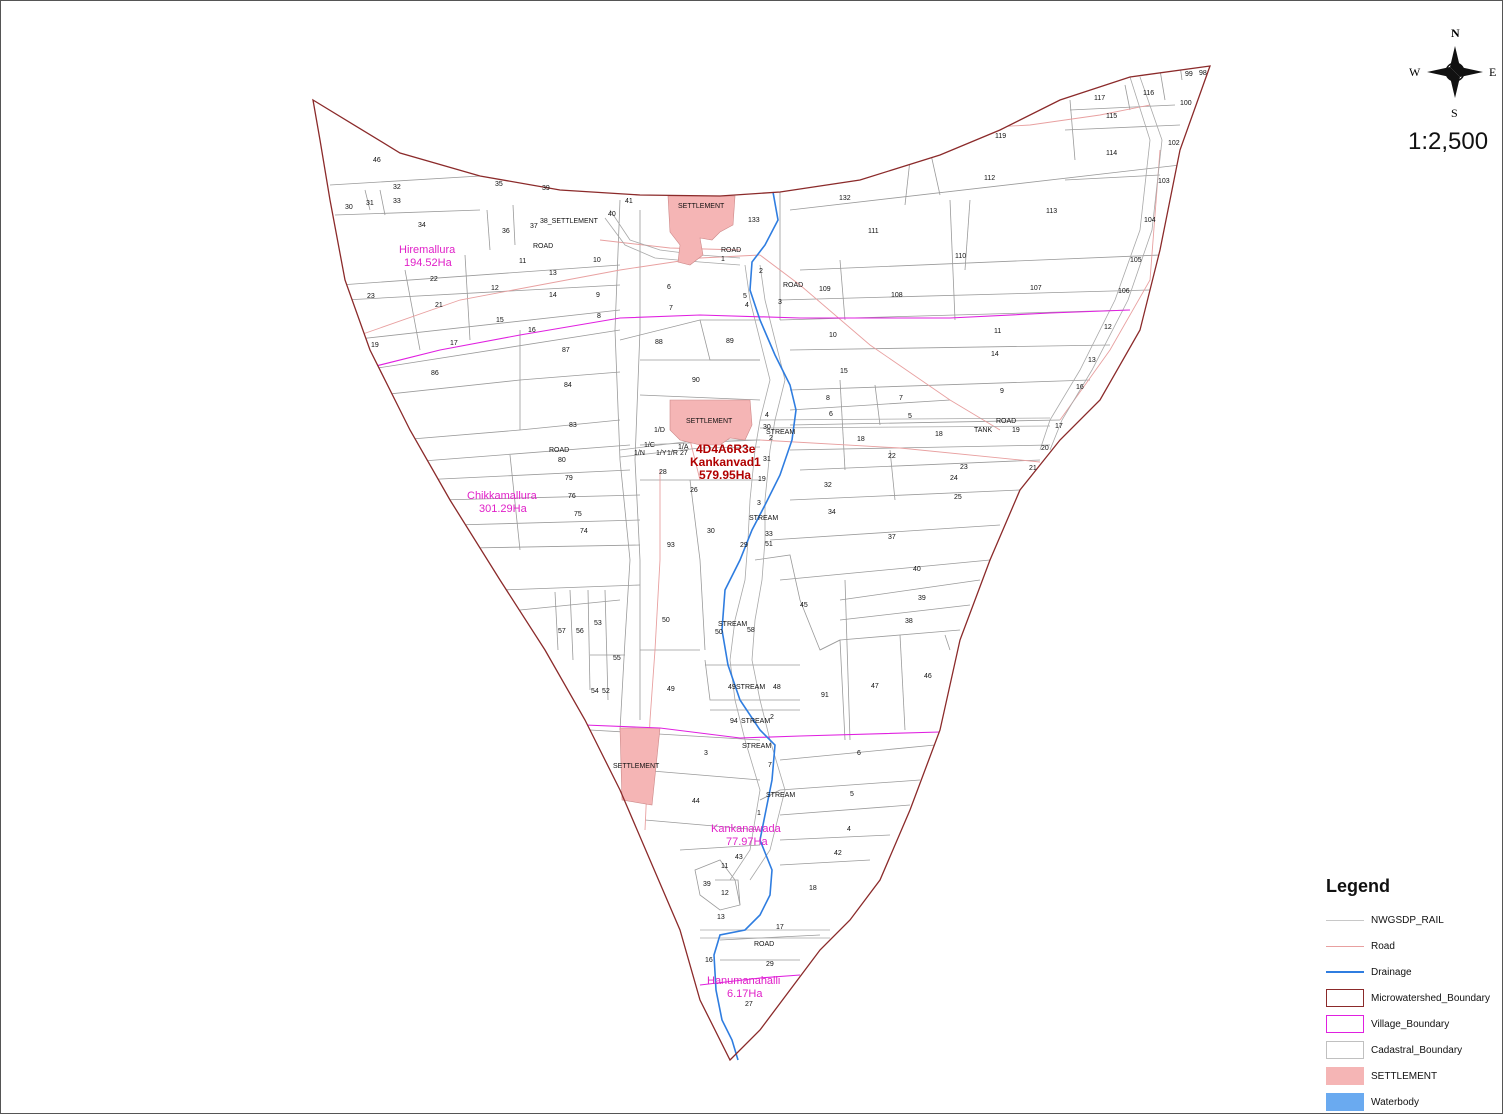 The width and height of the screenshot is (1504, 1115). Describe the element at coordinates (569, 478) in the screenshot. I see `parcel-number: 79` at that location.